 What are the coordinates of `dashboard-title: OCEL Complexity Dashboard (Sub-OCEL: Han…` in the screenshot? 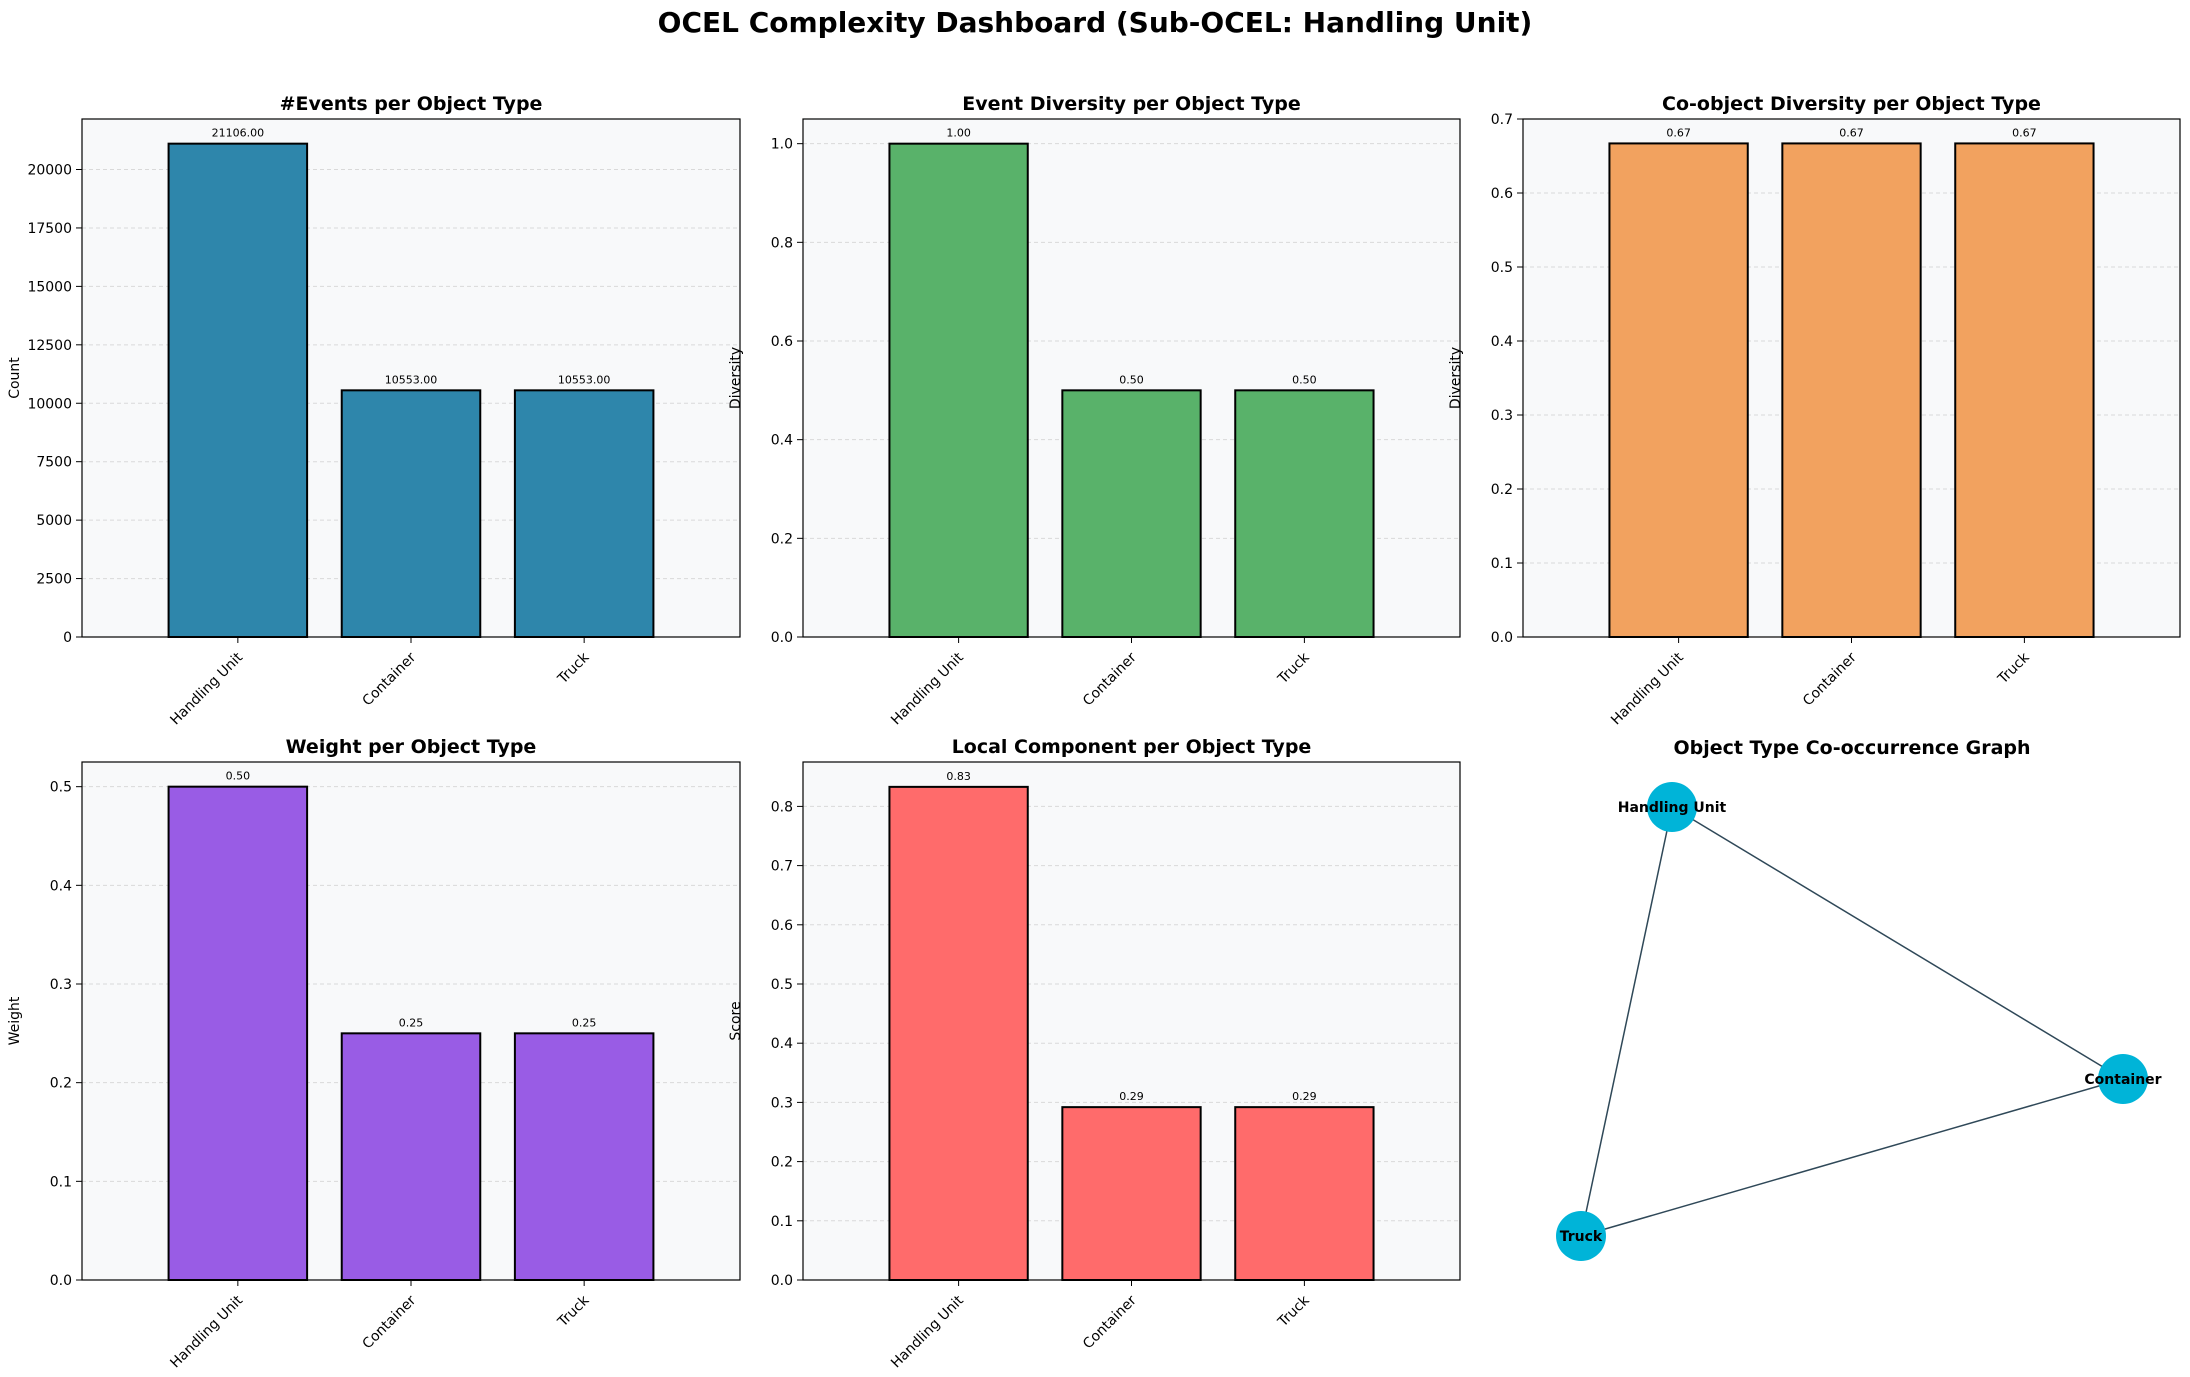 It's located at (1095, 22).